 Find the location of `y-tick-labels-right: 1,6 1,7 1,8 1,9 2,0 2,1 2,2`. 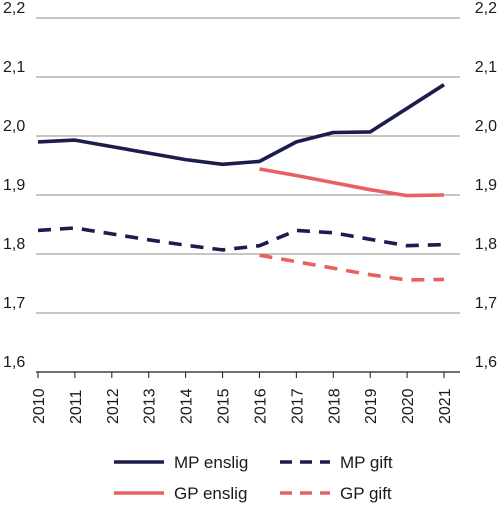

y-tick-labels-right: 1,6 1,7 1,8 1,9 2,0 2,1 2,2 is located at coordinates (486, 185).